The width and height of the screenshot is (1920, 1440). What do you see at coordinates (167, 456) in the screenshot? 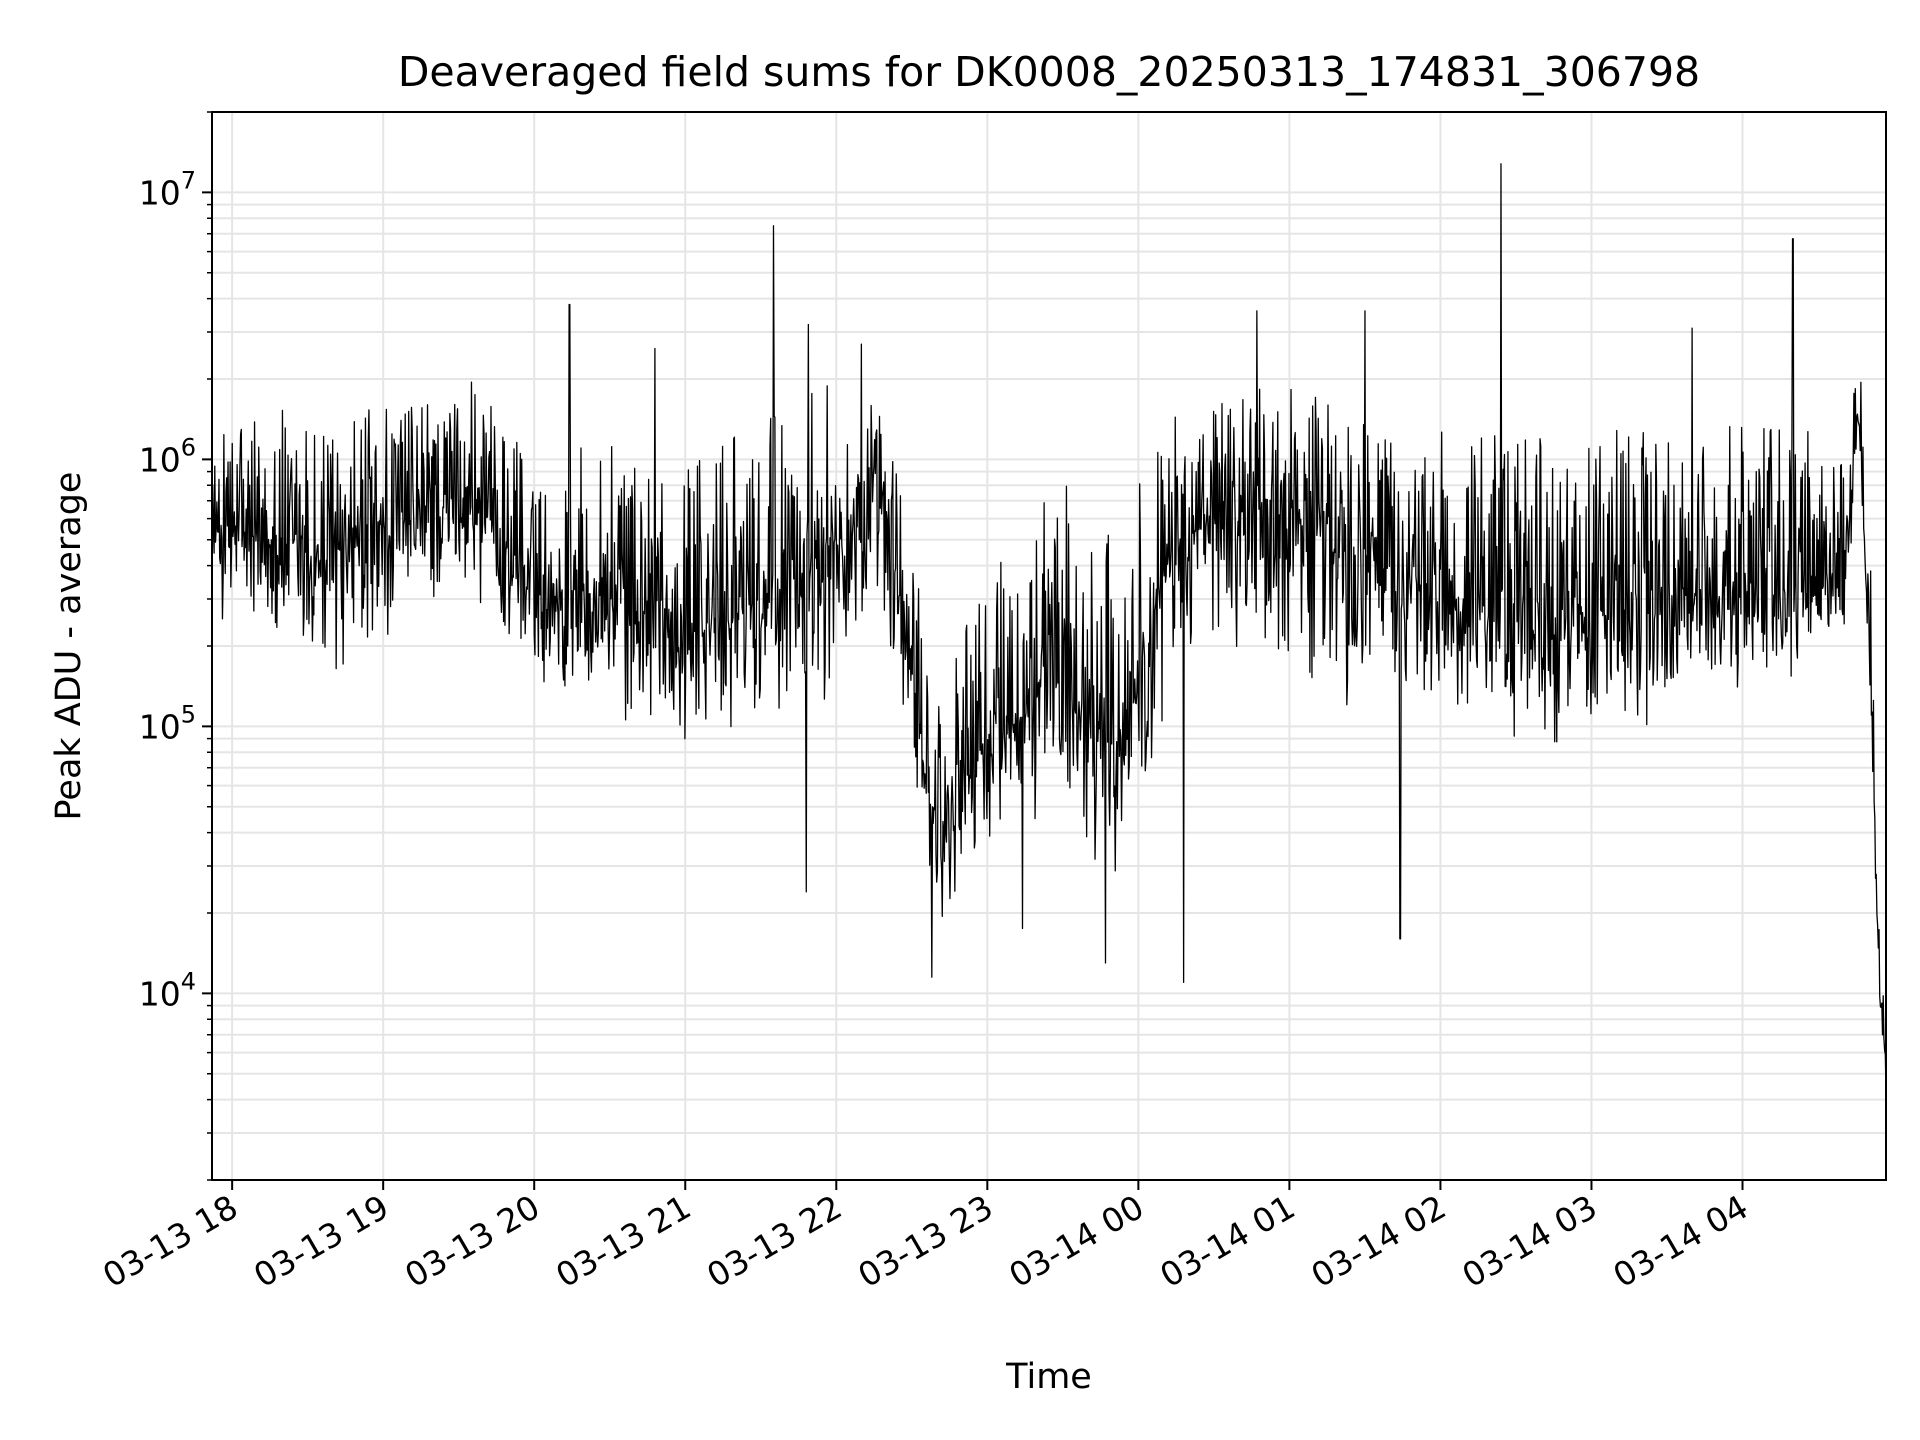
I see `y-tick-label: 10⁶` at bounding box center [167, 456].